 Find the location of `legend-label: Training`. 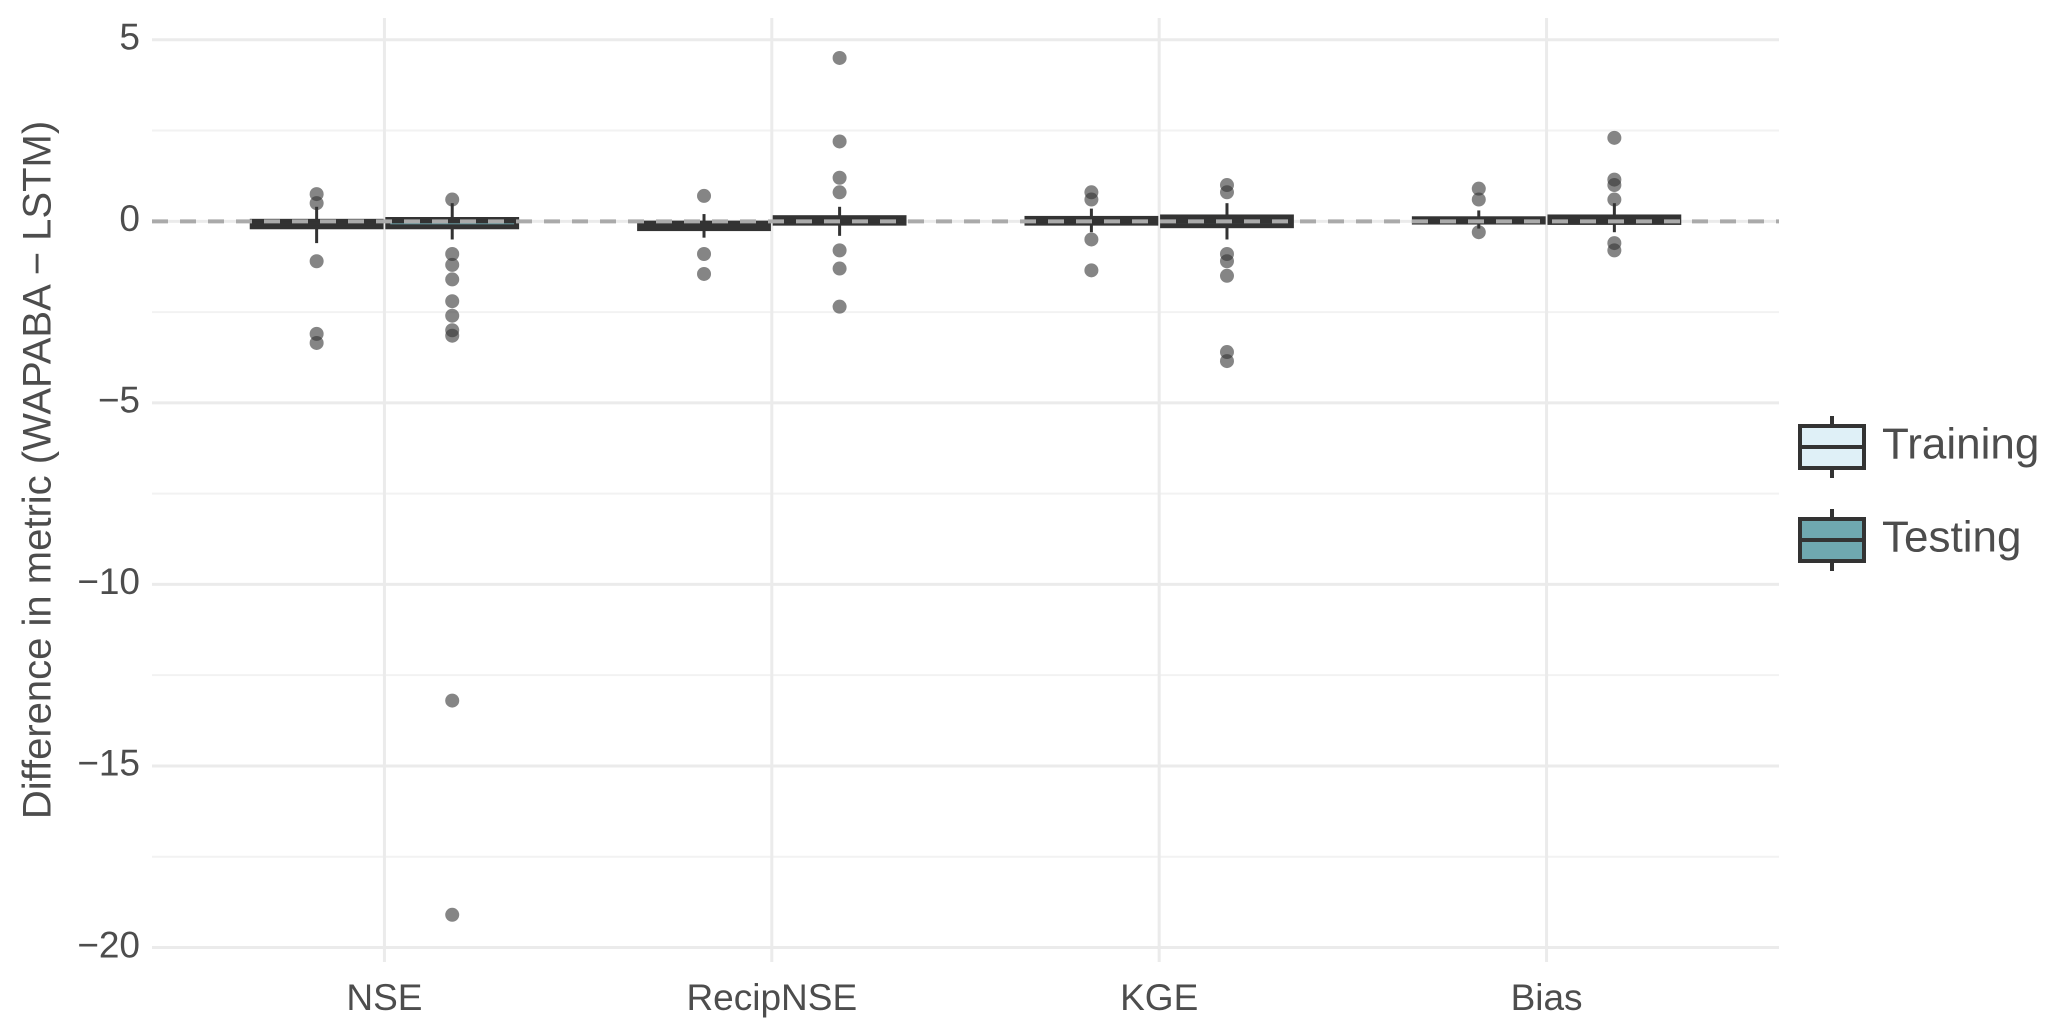

legend-label: Training is located at coordinates (1960, 444).